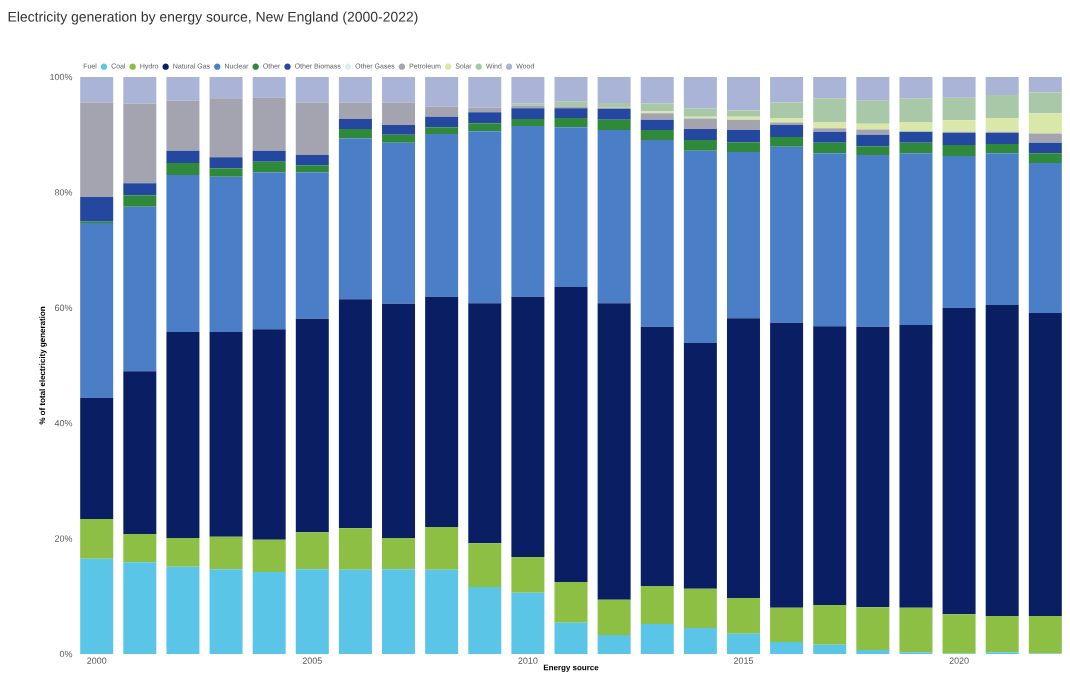 Image resolution: width=1070 pixels, height=696 pixels. I want to click on y-tick-label: 40%, so click(63, 423).